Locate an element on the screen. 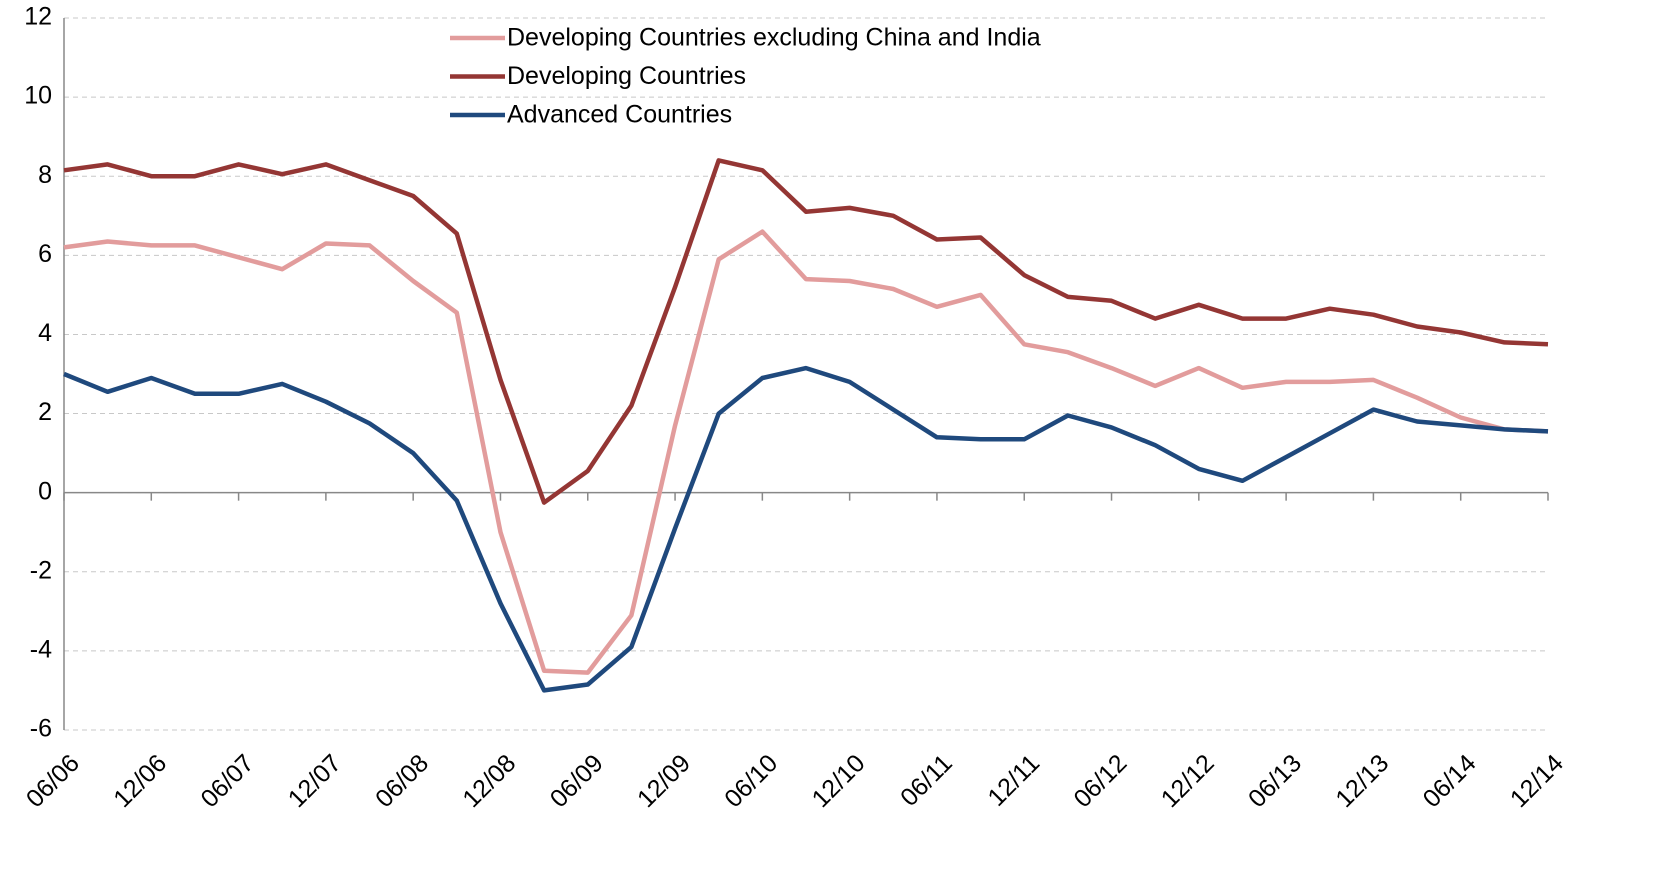 This screenshot has height=878, width=1678. x-tick-label: 06/07 is located at coordinates (227, 781).